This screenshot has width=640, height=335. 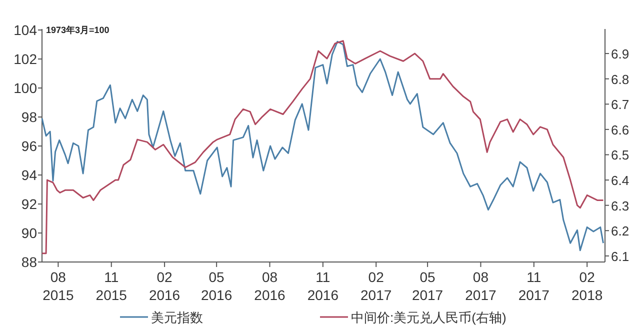 I want to click on x-tick-label: 11 2016, so click(x=323, y=286).